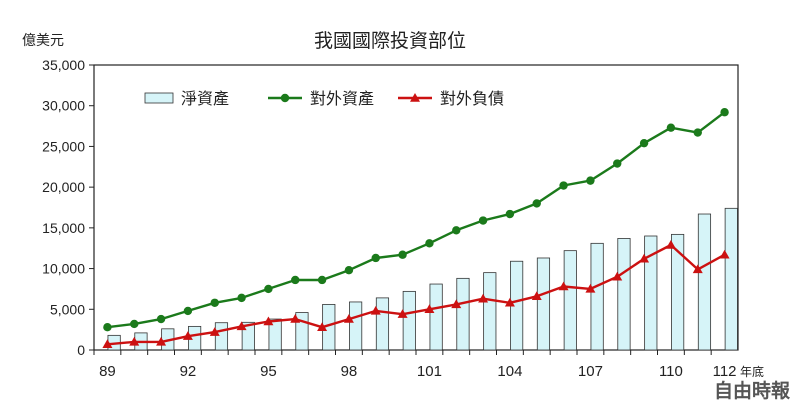 This screenshot has width=800, height=408. What do you see at coordinates (285, 98) in the screenshot?
I see `legend-marker-circle` at bounding box center [285, 98].